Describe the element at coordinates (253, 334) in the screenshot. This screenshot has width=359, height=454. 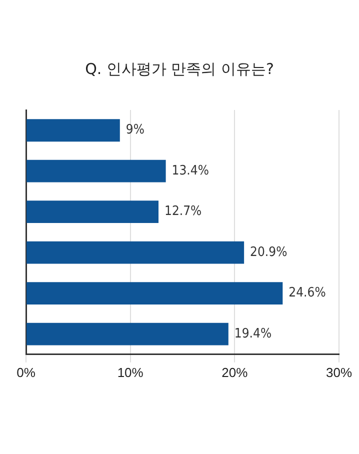
I see `data-label: 19.4%` at that location.